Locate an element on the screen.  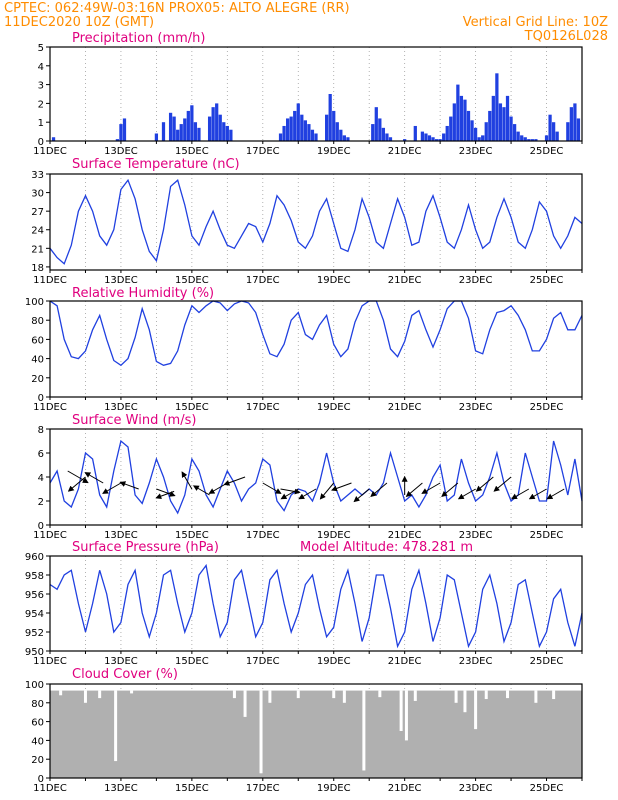
pressure-xtick-label: 13DEC is located at coordinates (121, 661).